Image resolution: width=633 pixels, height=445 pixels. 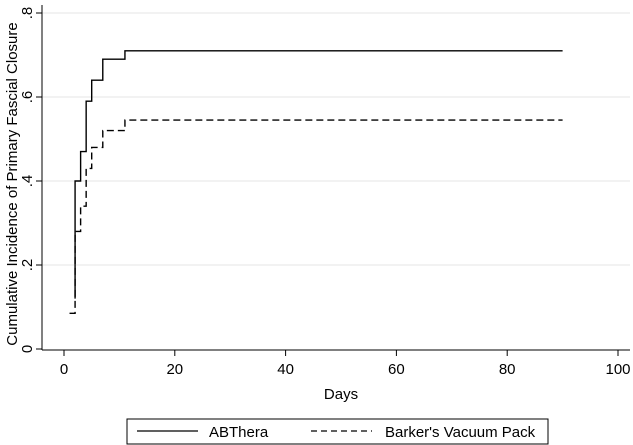 What do you see at coordinates (174, 369) in the screenshot?
I see `x-tick-label-1: 20` at bounding box center [174, 369].